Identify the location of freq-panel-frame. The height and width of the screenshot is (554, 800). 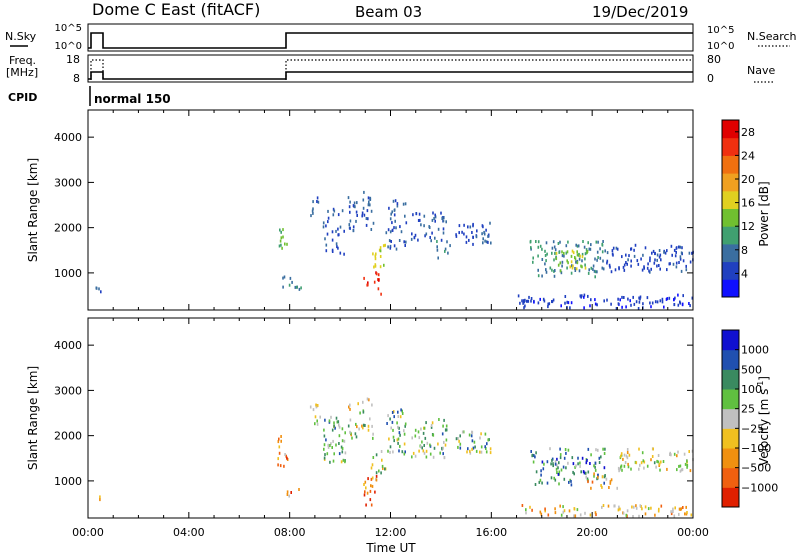
(390, 68).